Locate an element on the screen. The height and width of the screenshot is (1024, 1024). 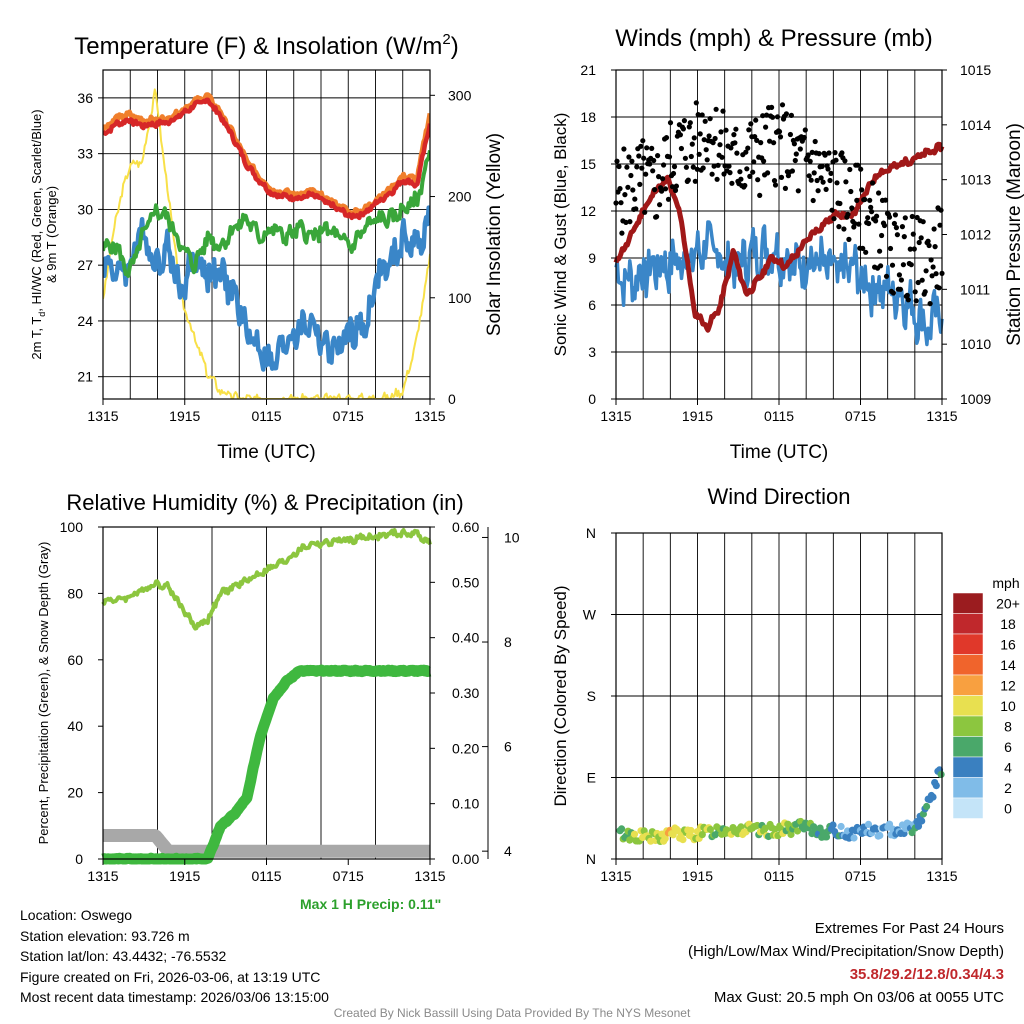
wind-y2tick-label: 1015 is located at coordinates (975, 70).